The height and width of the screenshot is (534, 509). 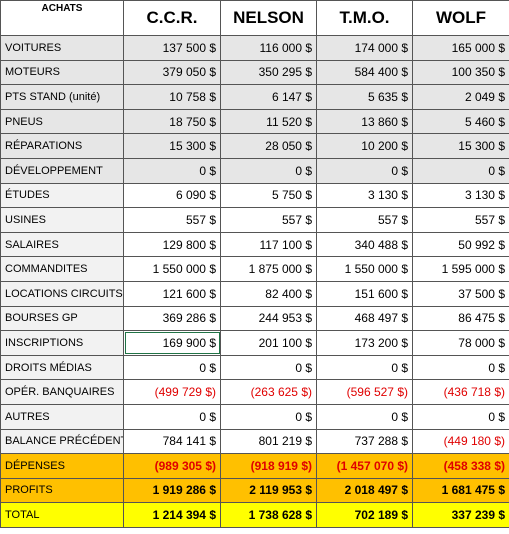 I want to click on cell-value: 350 295 $, so click(x=268, y=72).